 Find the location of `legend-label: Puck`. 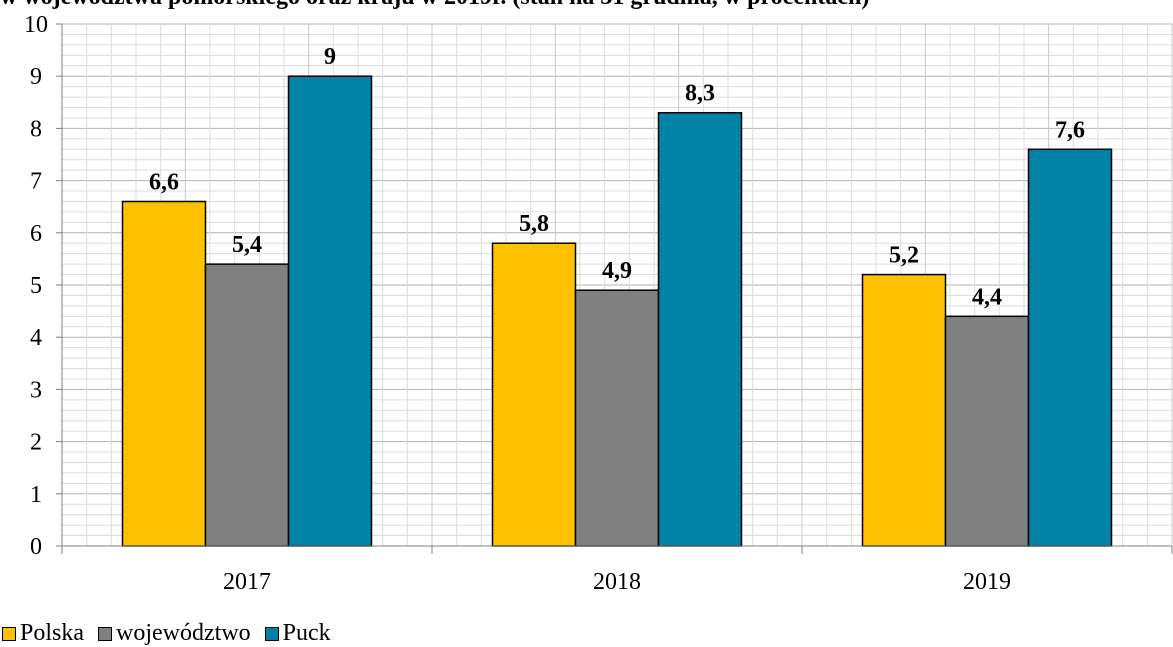

legend-label: Puck is located at coordinates (306, 633).